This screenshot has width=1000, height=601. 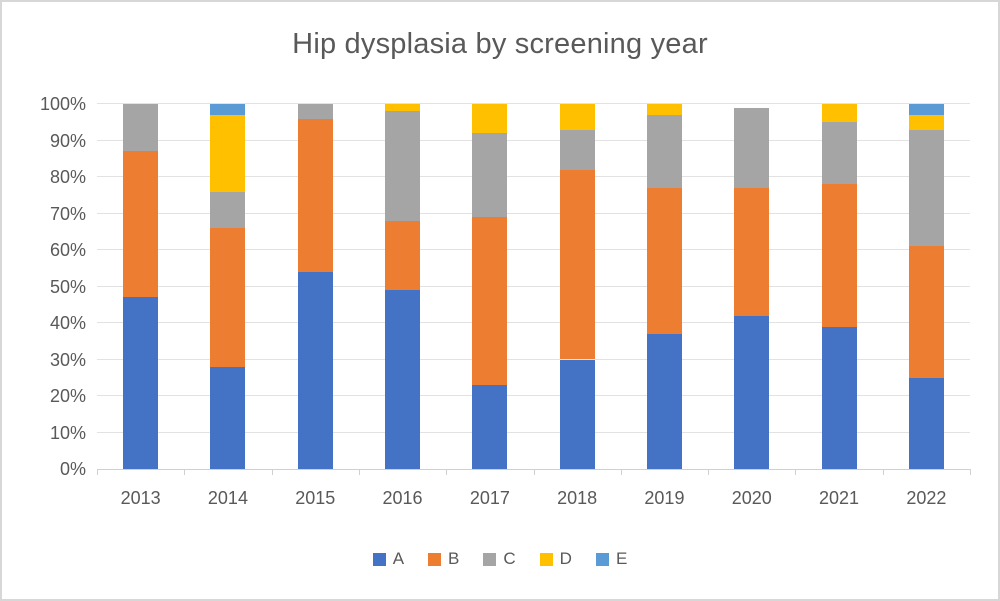 I want to click on y-tick-label-90: 90%, so click(x=67, y=140).